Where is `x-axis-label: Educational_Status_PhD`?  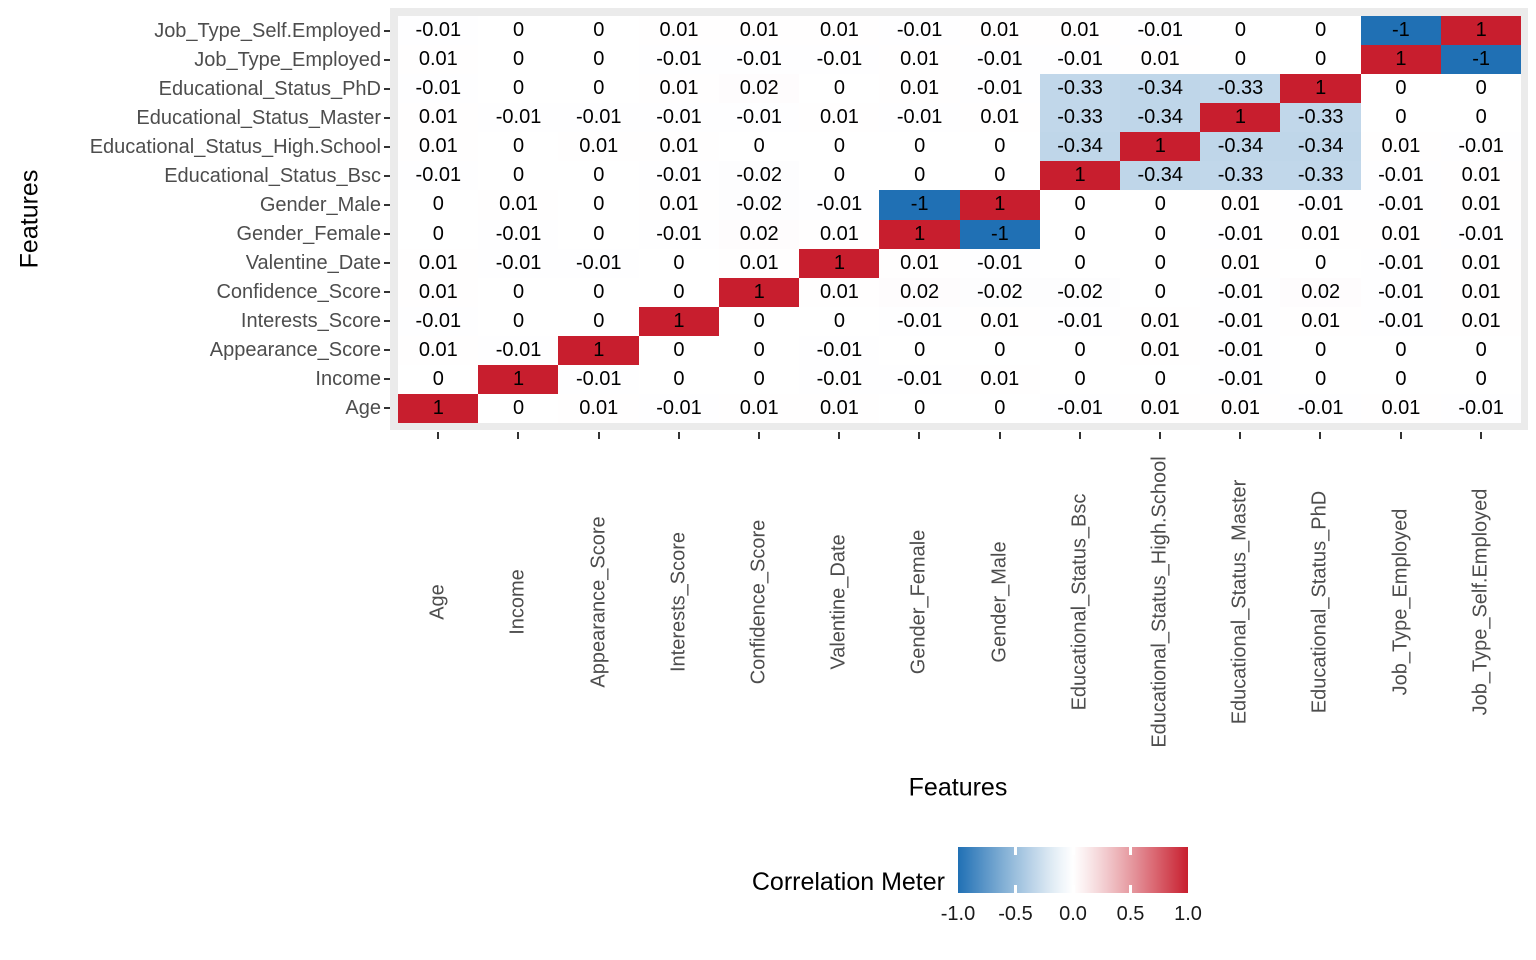 x-axis-label: Educational_Status_PhD is located at coordinates (1319, 602).